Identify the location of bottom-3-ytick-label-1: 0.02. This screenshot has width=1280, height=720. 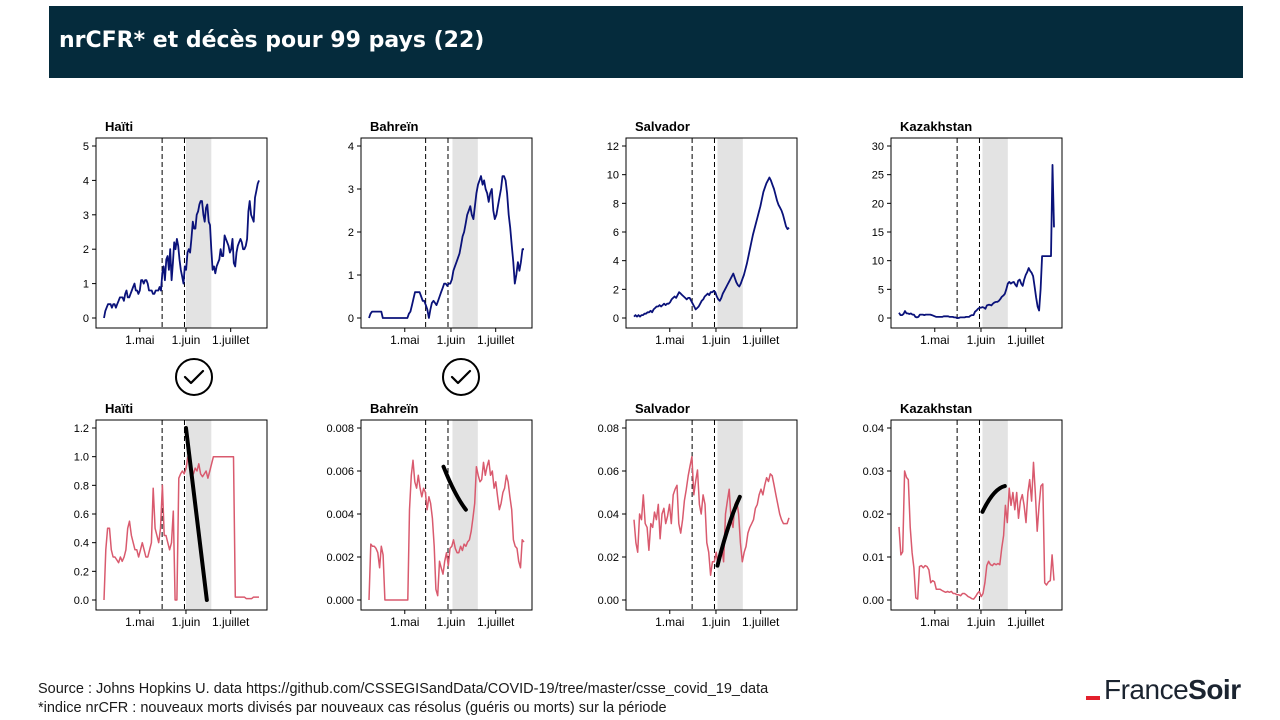
(608, 558).